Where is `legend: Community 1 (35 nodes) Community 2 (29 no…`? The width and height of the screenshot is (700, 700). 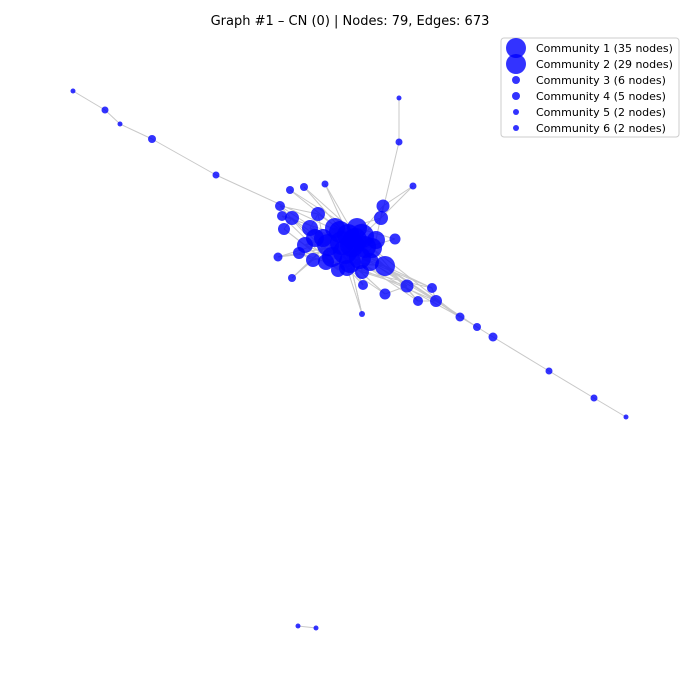
legend: Community 1 (35 nodes) Community 2 (29 no… is located at coordinates (590, 87).